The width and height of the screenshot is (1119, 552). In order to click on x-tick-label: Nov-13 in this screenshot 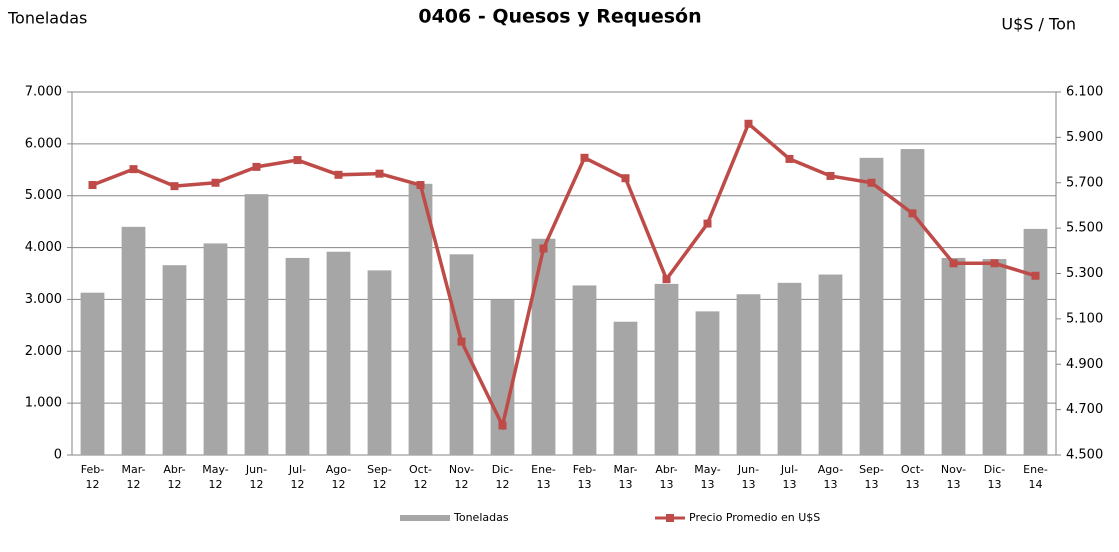, I will do `click(953, 477)`.